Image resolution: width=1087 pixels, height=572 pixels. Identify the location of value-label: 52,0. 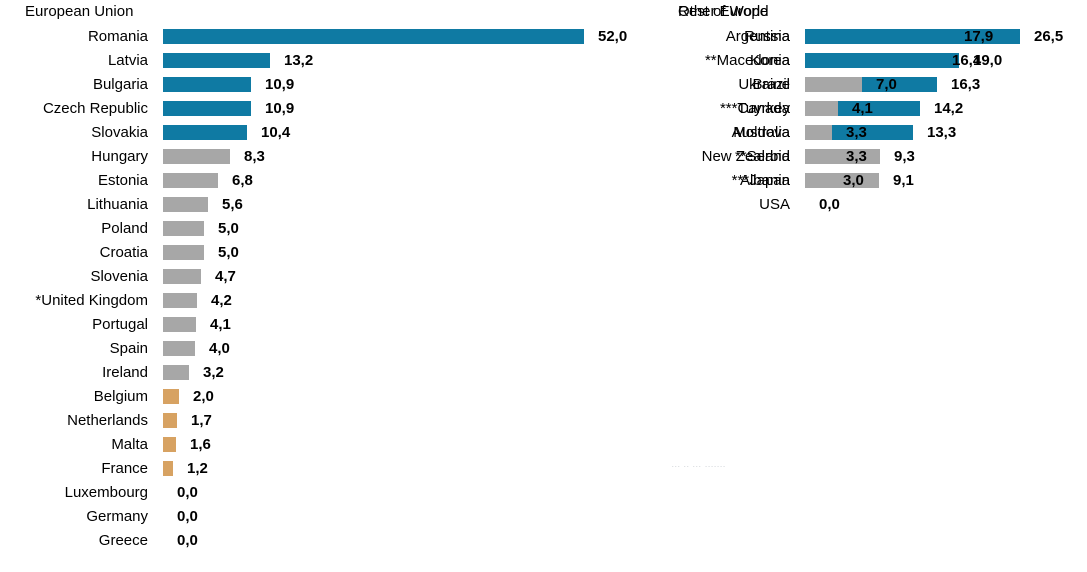
(613, 36).